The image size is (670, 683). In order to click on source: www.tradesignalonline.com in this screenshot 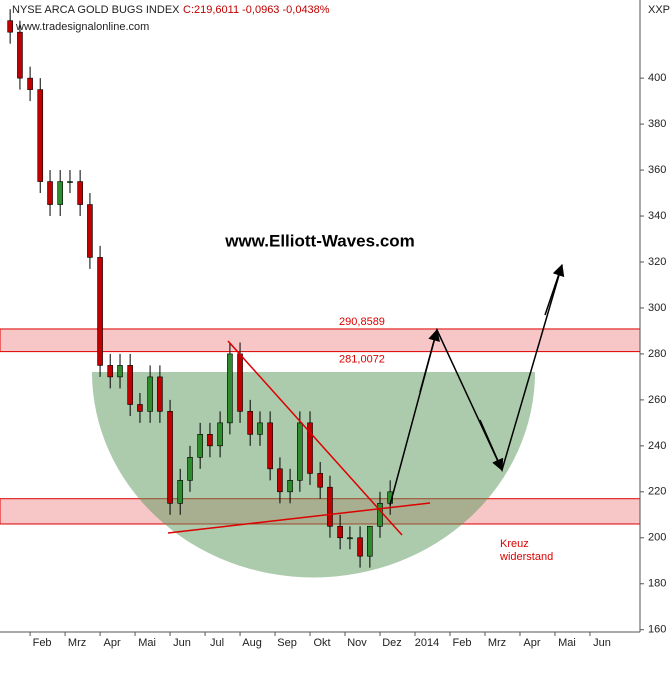, I will do `click(82, 27)`.